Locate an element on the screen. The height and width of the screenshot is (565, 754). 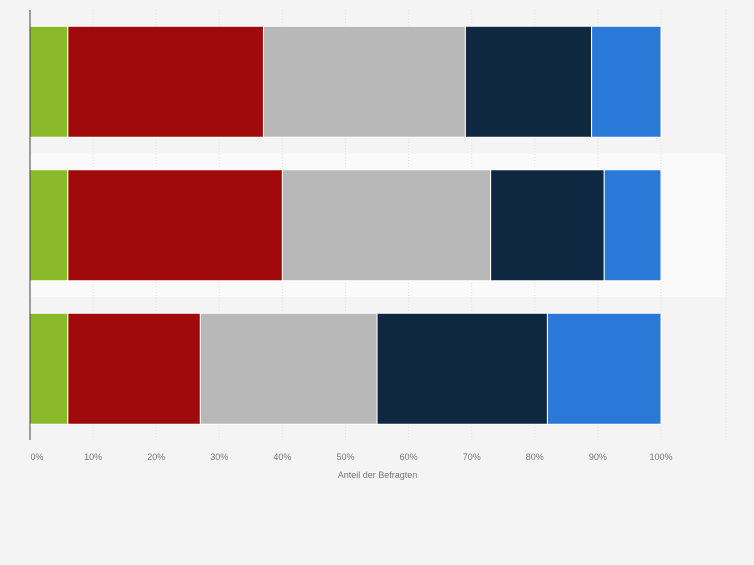
bar-segment-row1-series1 is located at coordinates (49, 81).